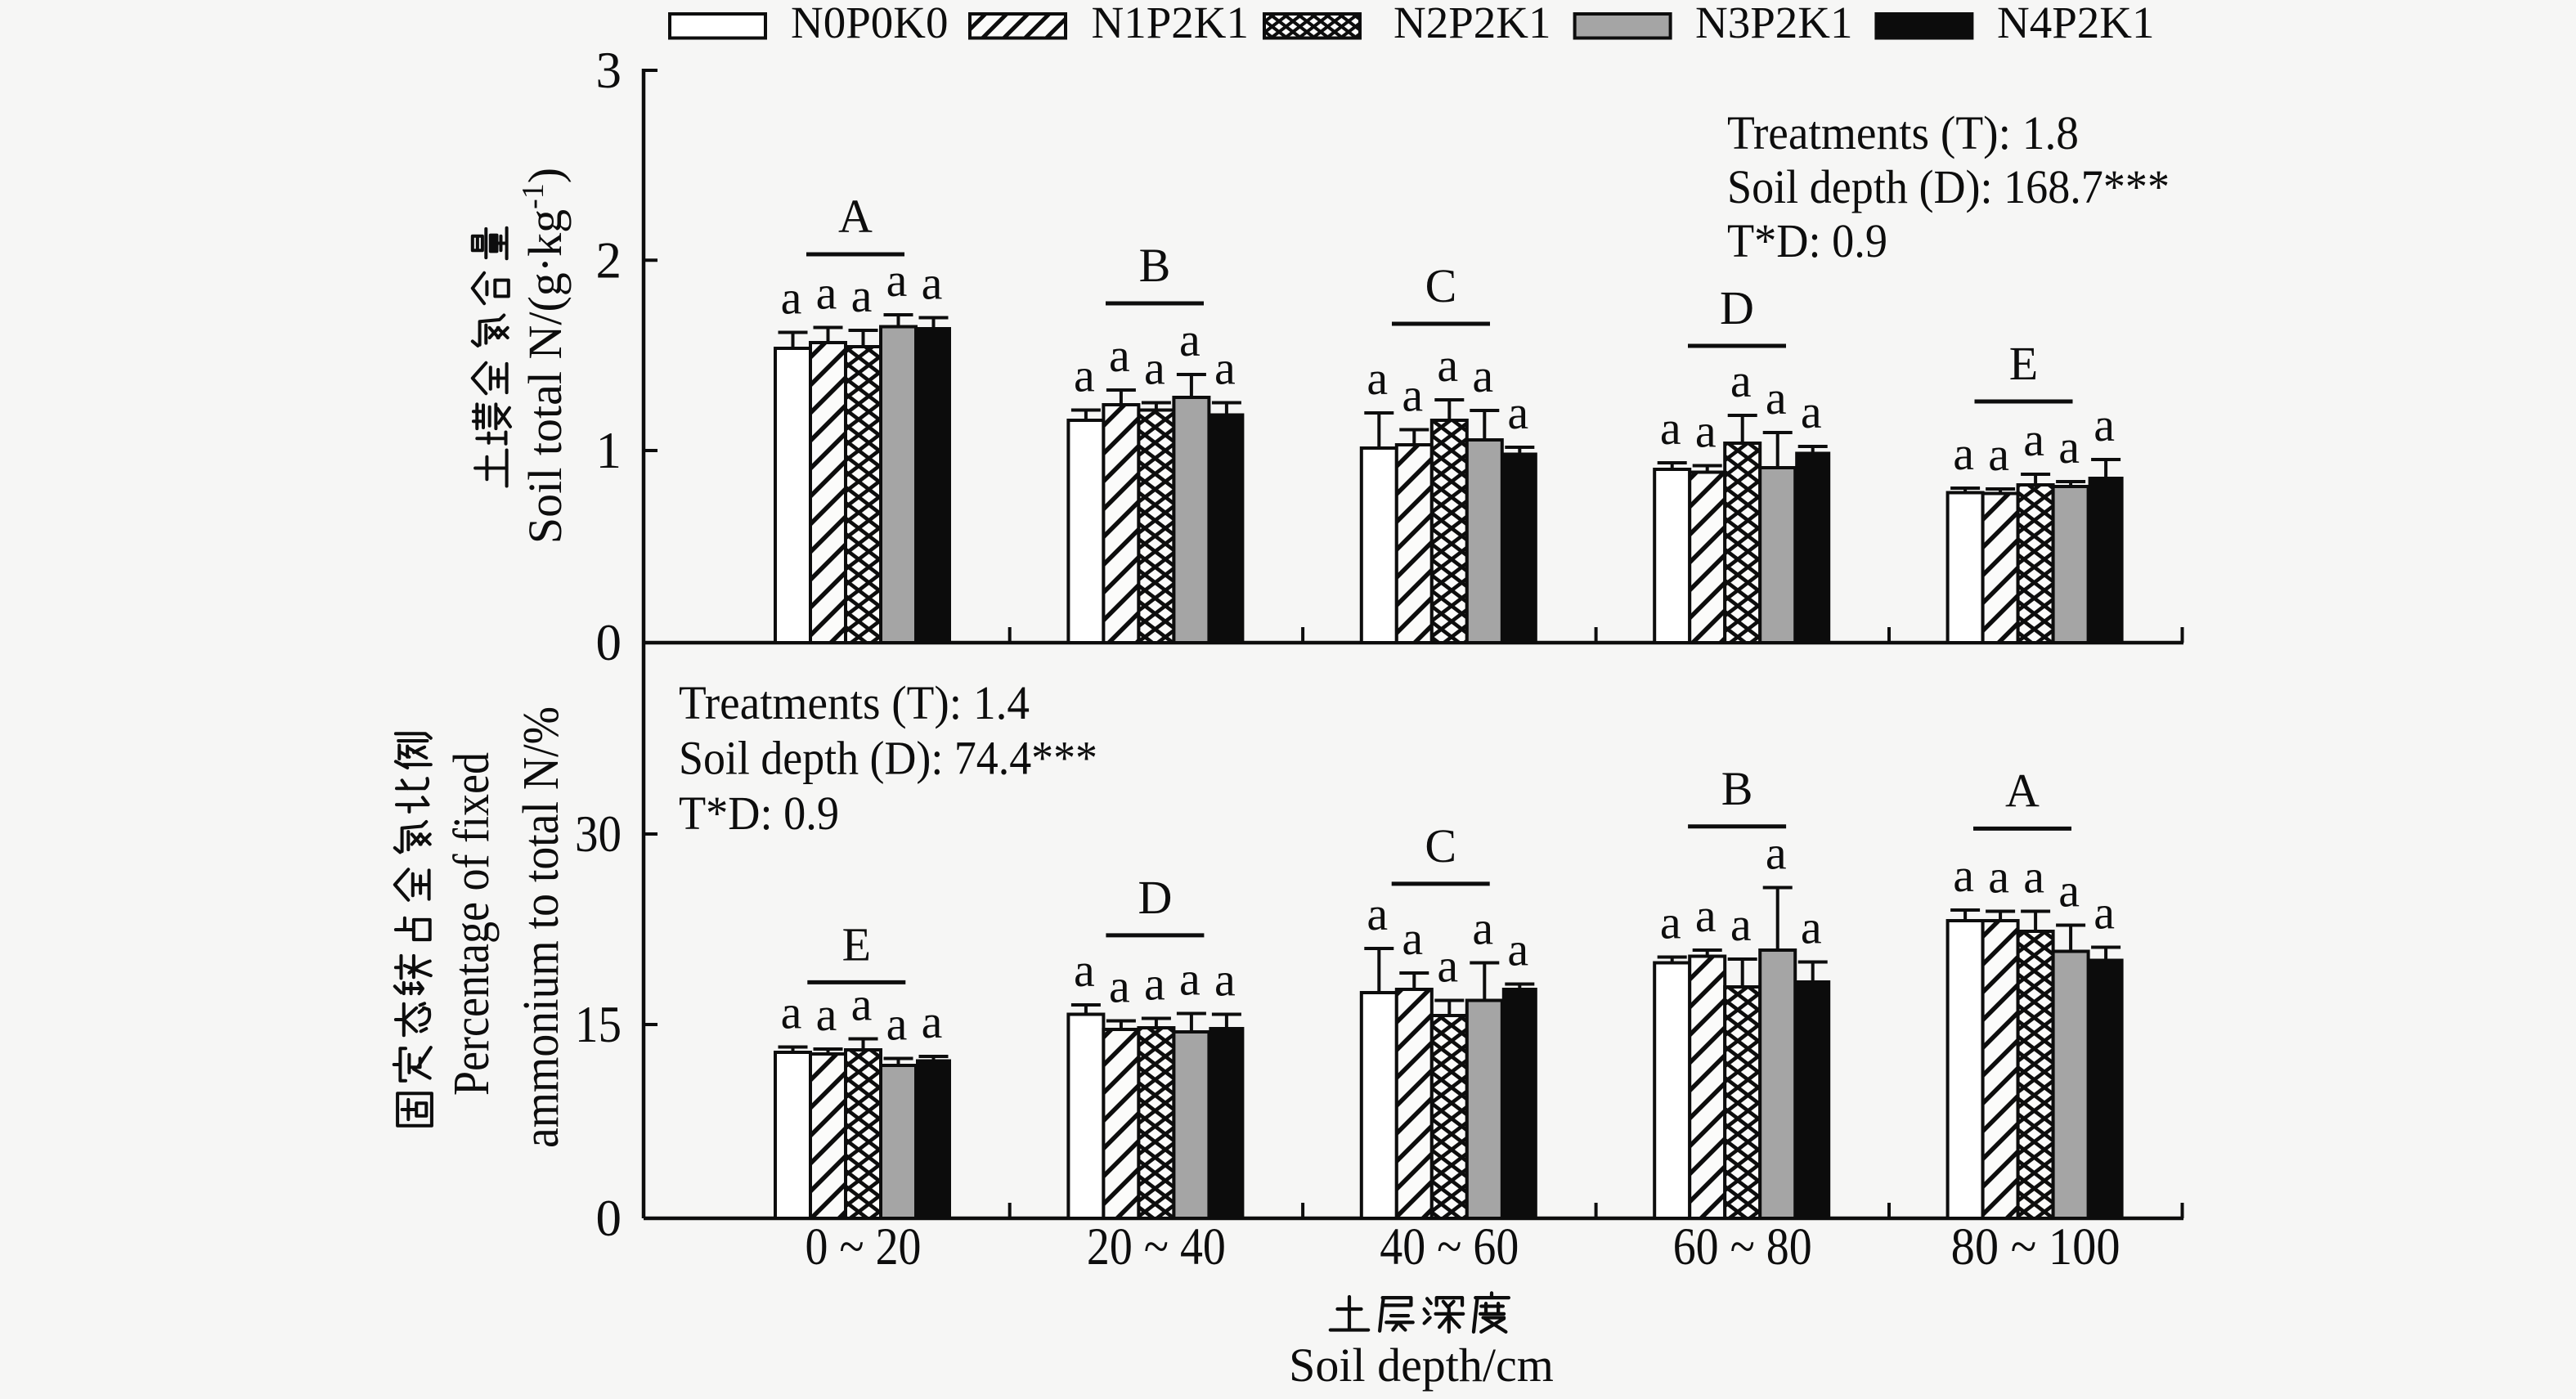 The width and height of the screenshot is (2576, 1399). What do you see at coordinates (1774, 23) in the screenshot?
I see `svg-text: N3P2K1` at bounding box center [1774, 23].